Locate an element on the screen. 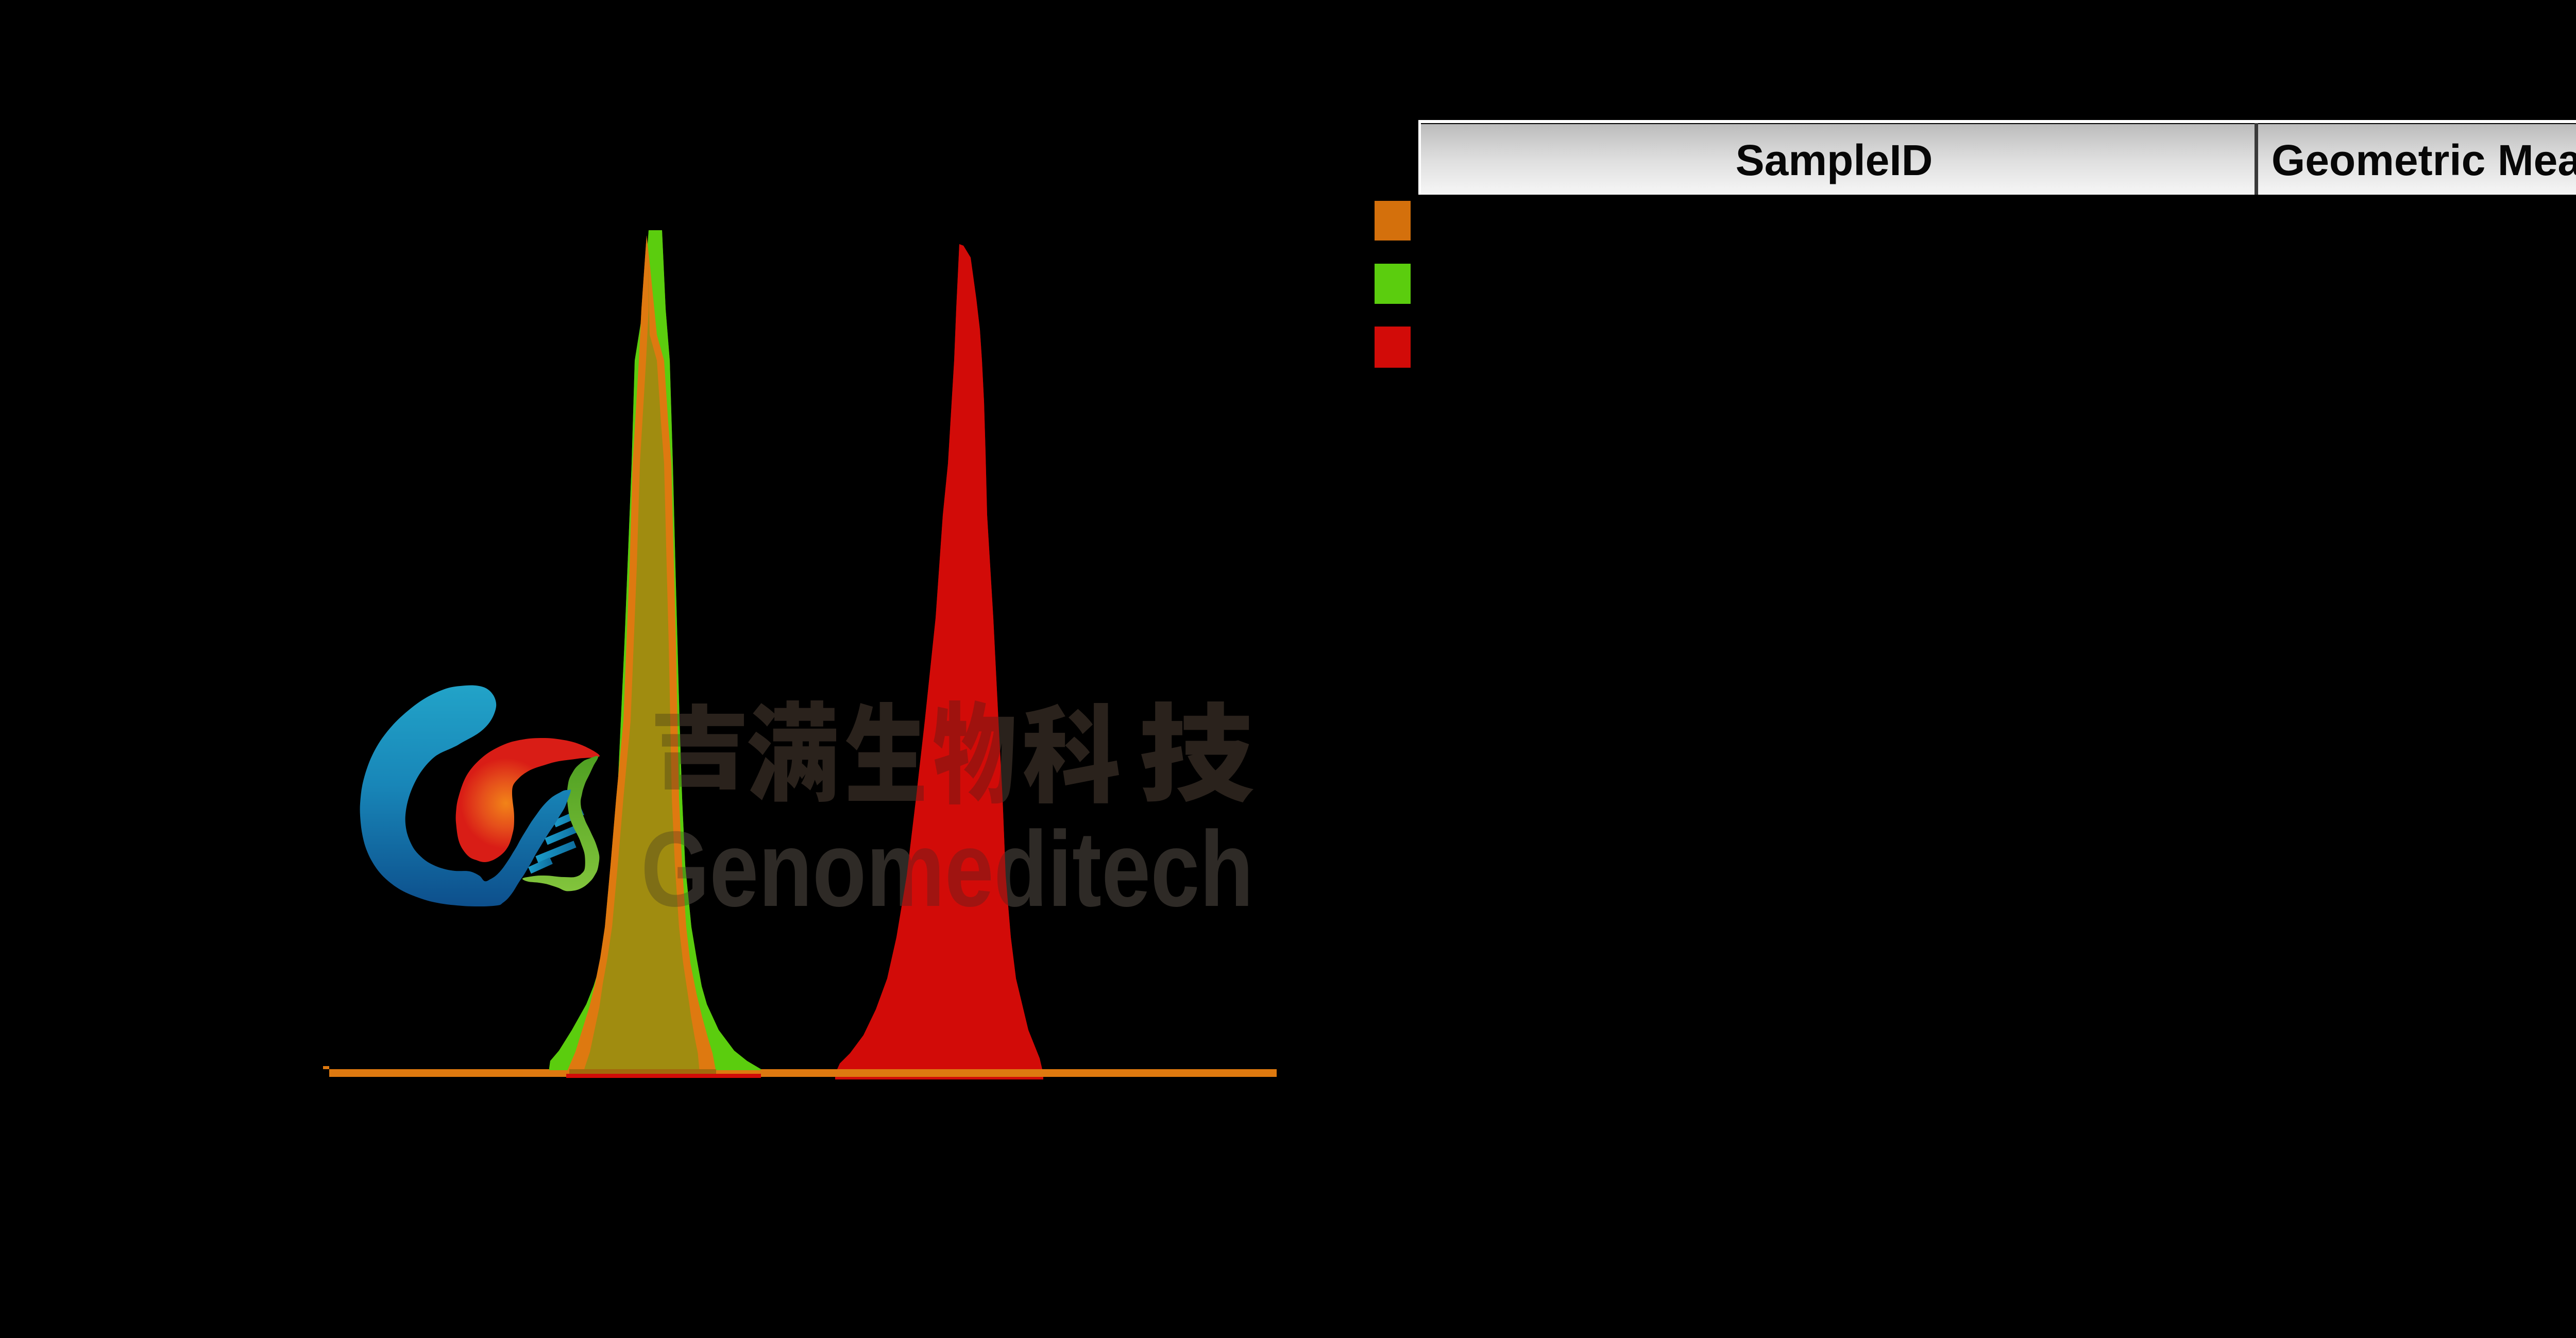 This screenshot has width=2576, height=1338. svg-text: Geometric Mean : FL11-H is located at coordinates (2424, 160).